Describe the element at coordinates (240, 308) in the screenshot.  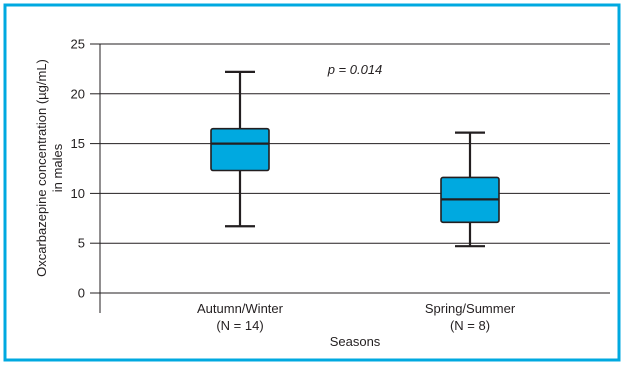
I see `category-label-autumn-winter: Autumn/Winter` at that location.